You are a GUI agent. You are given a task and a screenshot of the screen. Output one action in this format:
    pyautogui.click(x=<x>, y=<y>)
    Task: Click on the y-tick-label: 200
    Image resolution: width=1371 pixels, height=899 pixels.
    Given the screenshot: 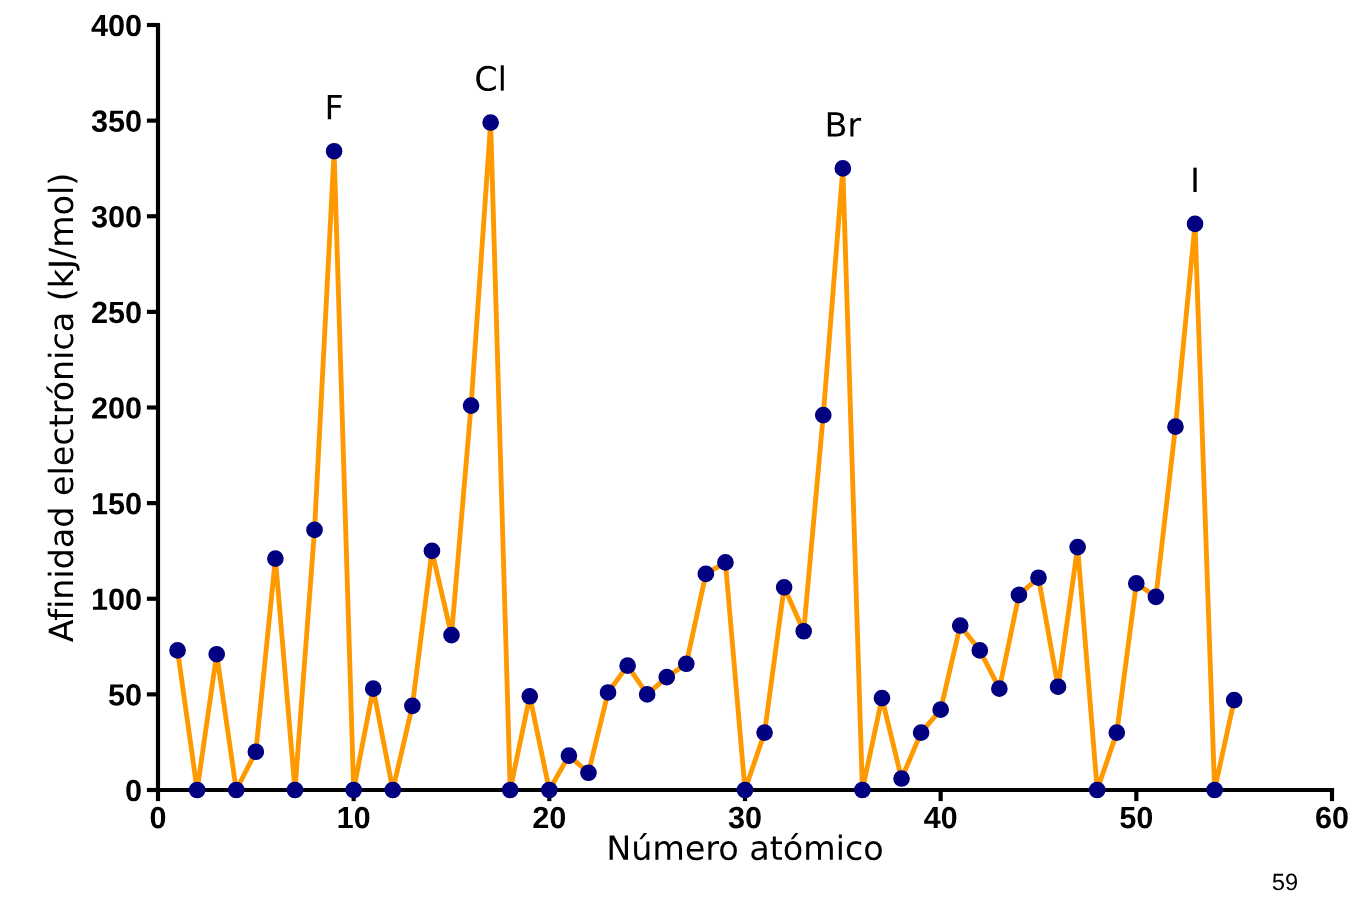 What is the action you would take?
    pyautogui.click(x=116, y=408)
    